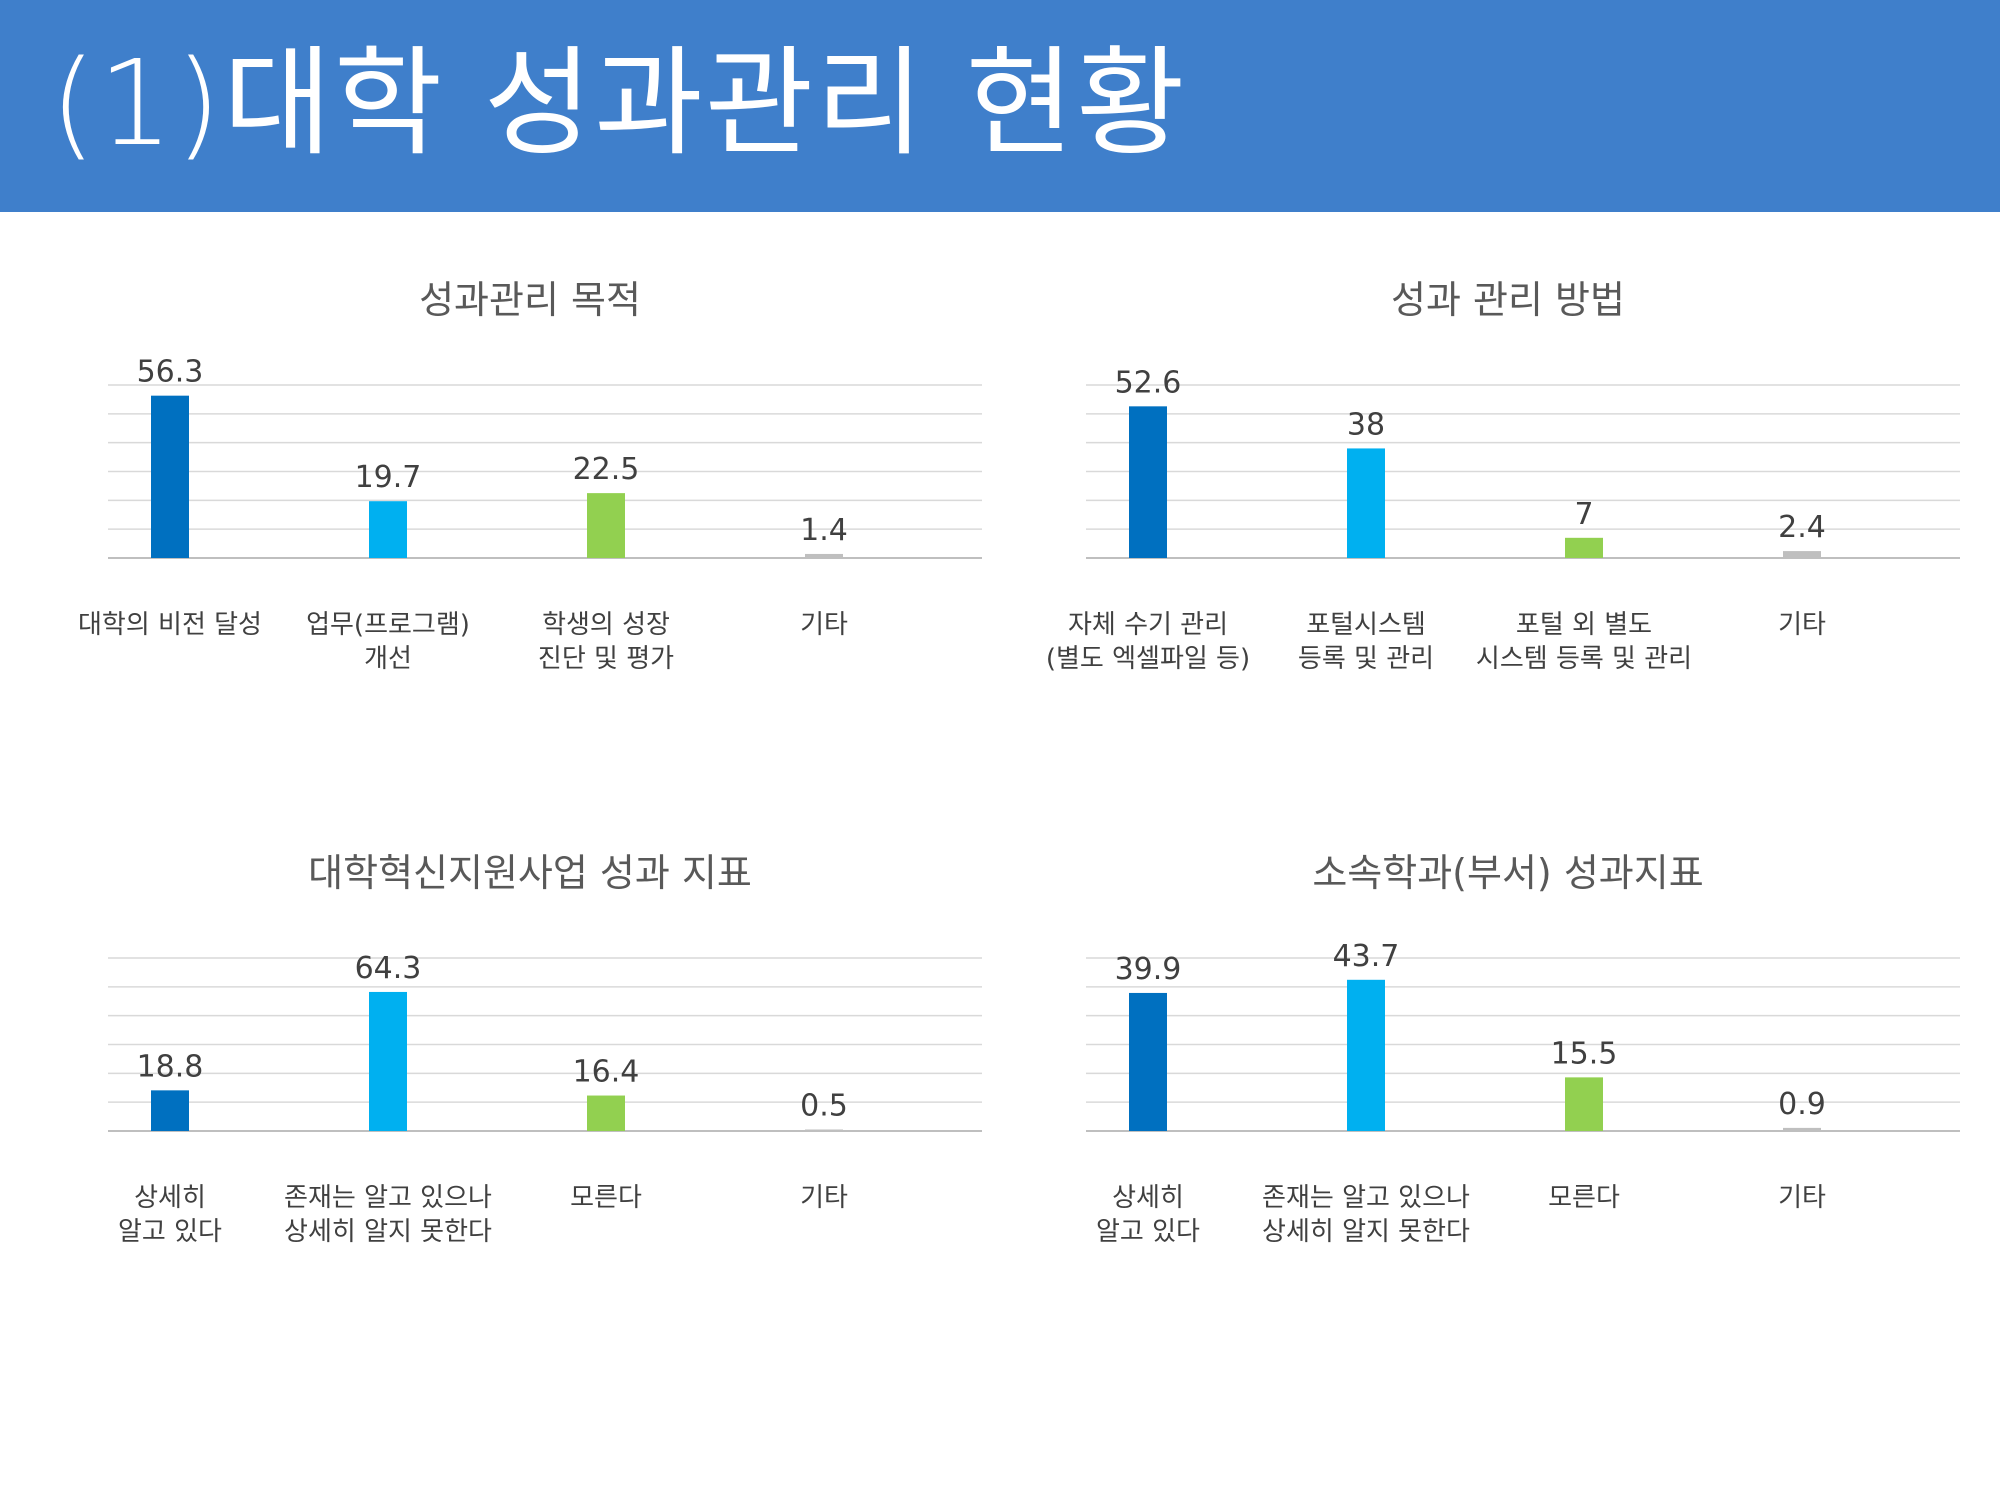 The image size is (2000, 1500). What do you see at coordinates (1148, 969) in the screenshot?
I see `data-label: 39.9` at bounding box center [1148, 969].